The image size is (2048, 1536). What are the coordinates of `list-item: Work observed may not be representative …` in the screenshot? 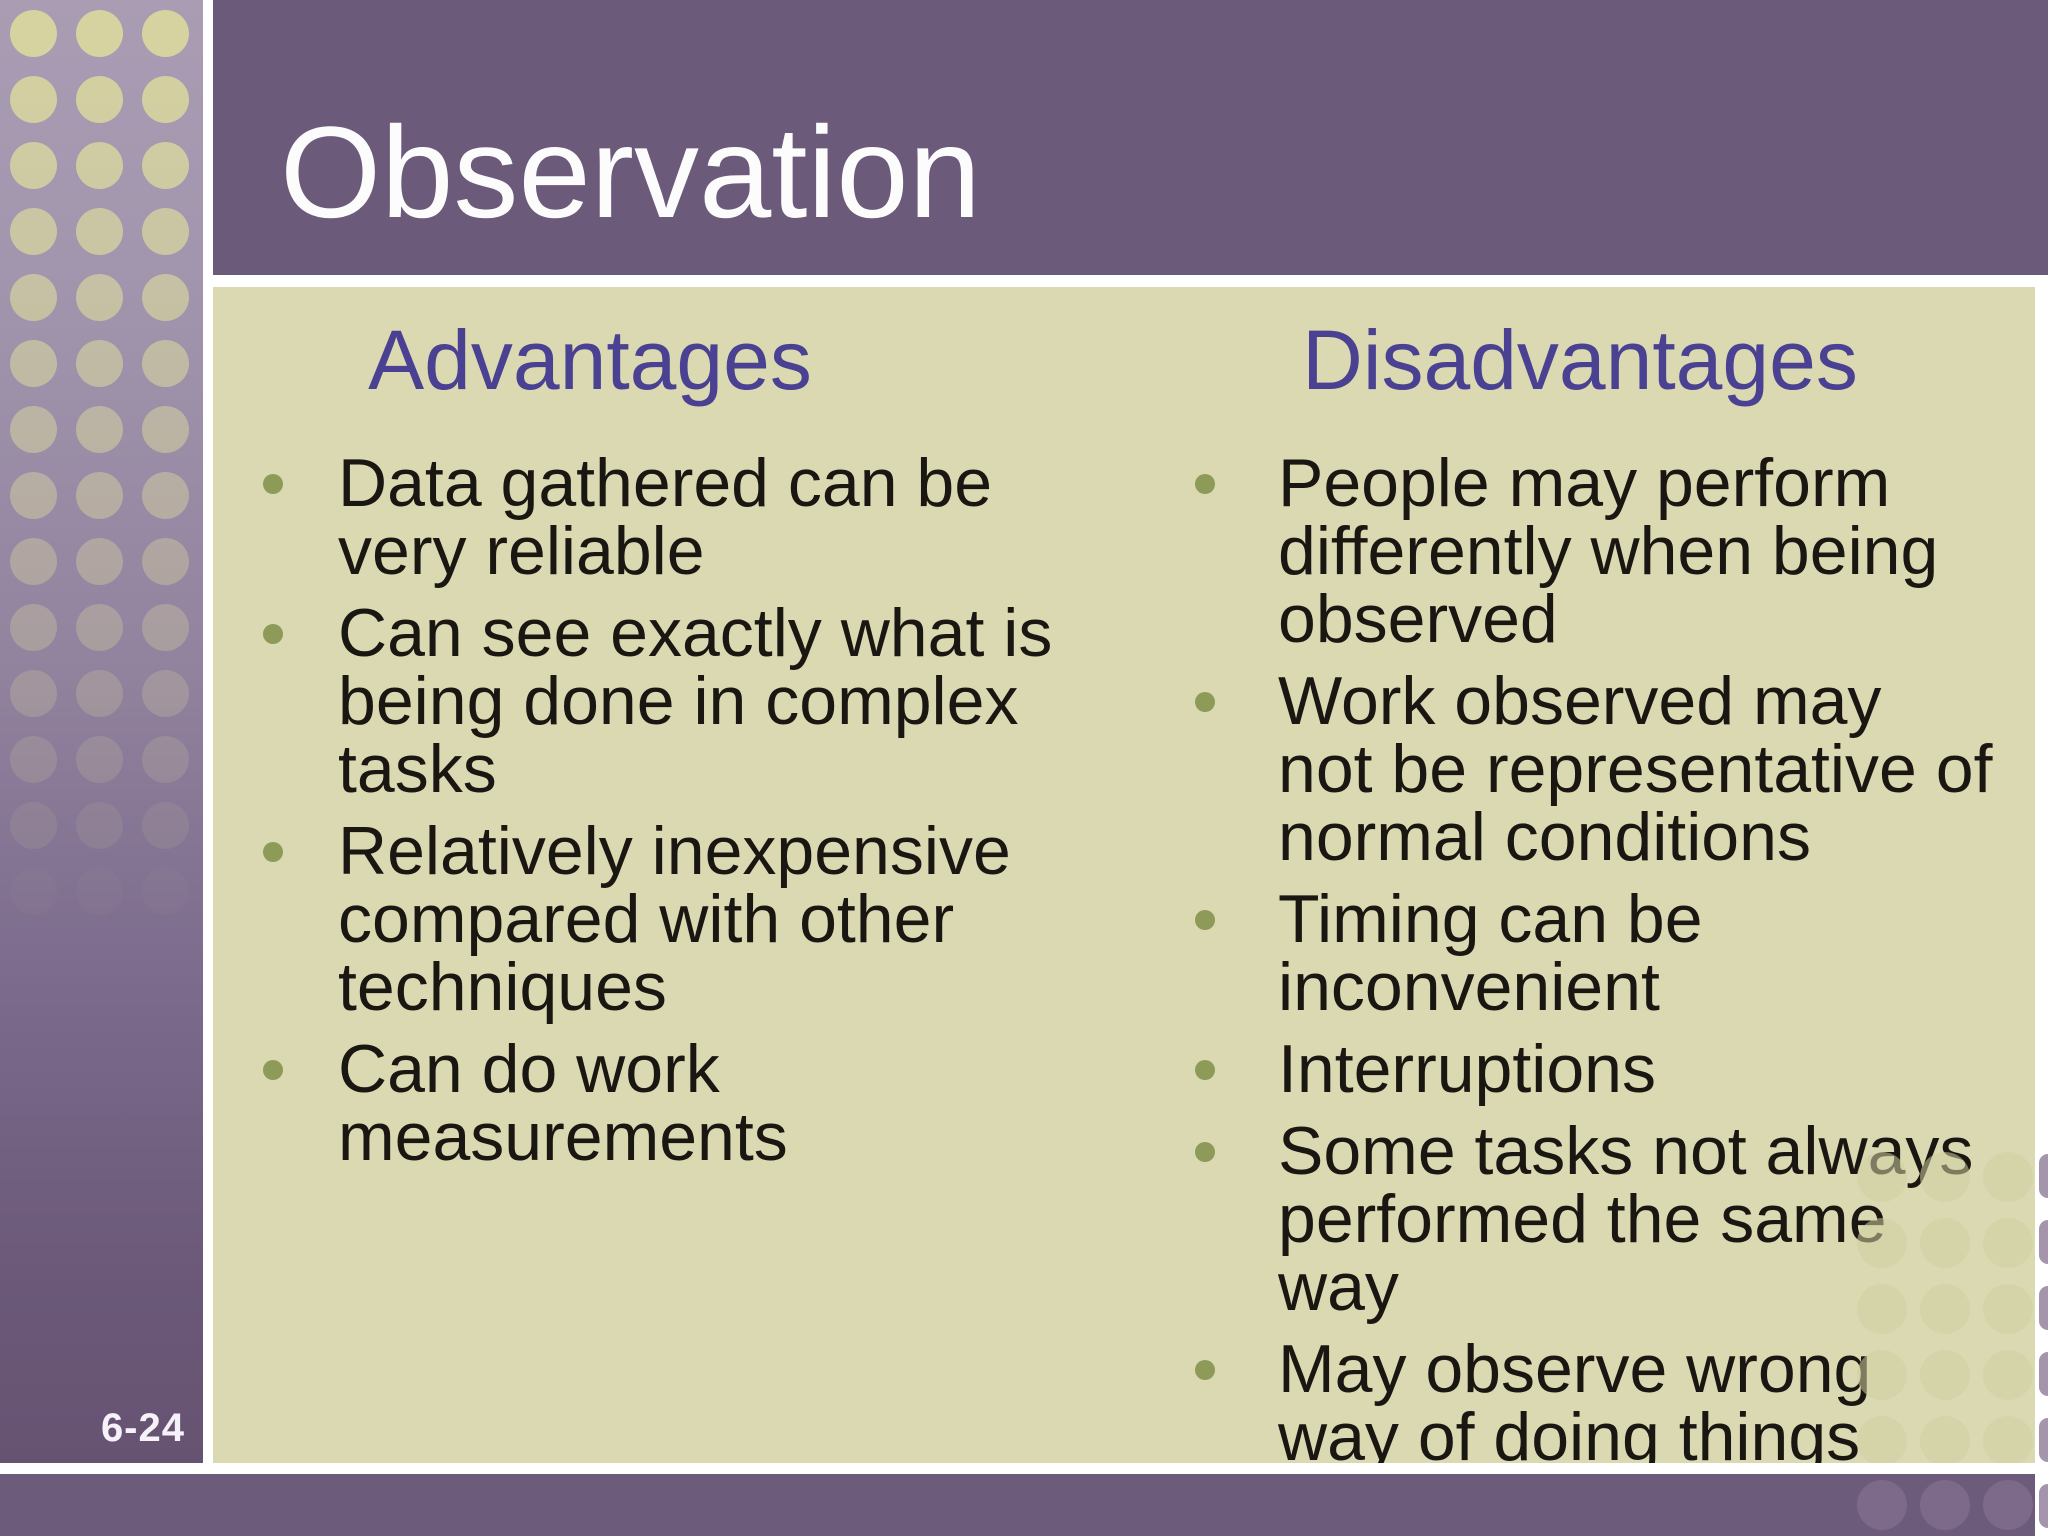 It's located at (1615, 769).